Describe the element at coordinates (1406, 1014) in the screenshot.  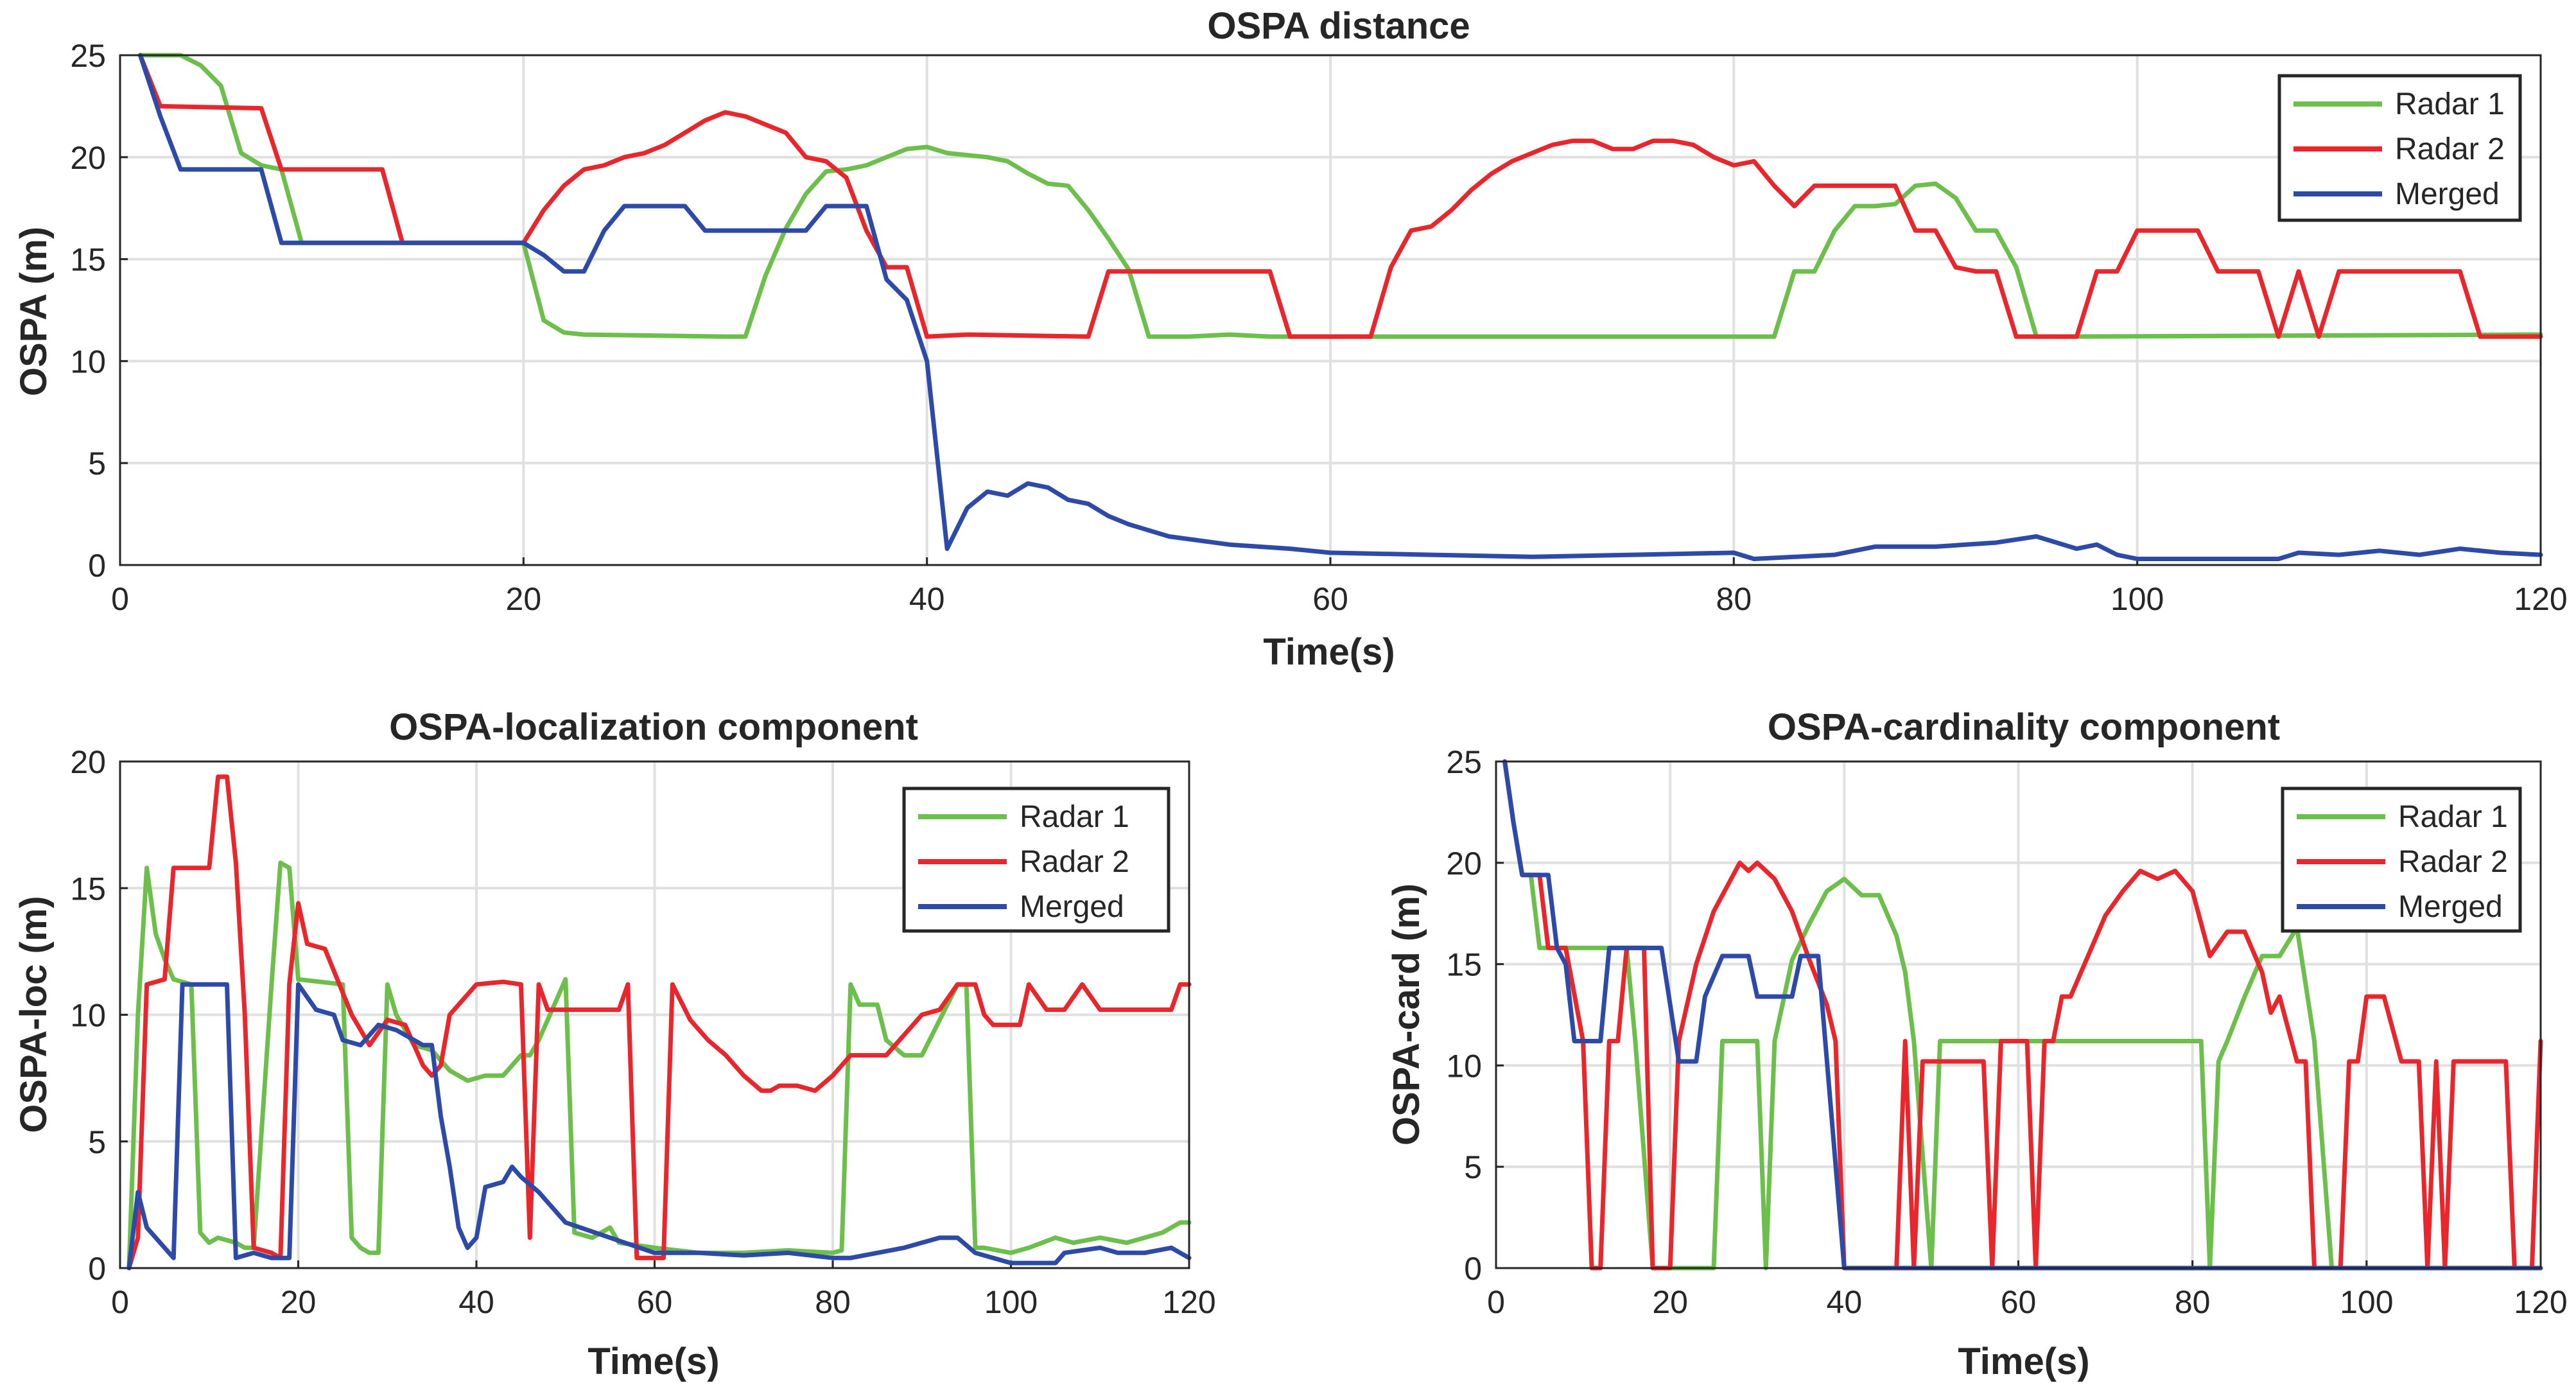
I see `y-axis-label: OSPA-card (m)` at that location.